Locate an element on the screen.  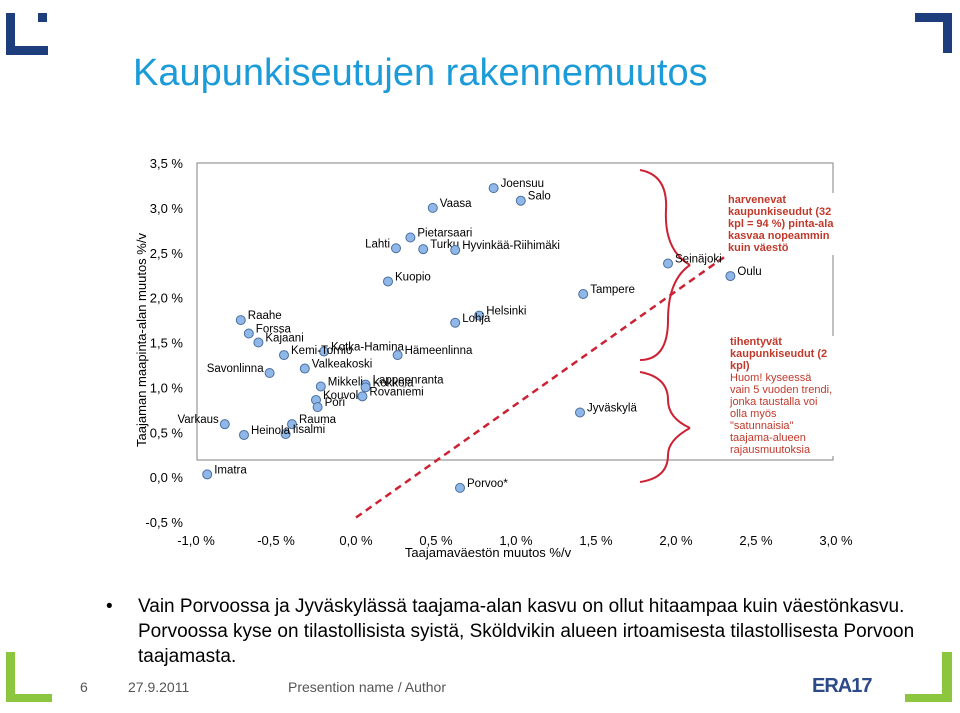
x-axis-label: Taajamaväestön muutos %/v is located at coordinates (488, 552).